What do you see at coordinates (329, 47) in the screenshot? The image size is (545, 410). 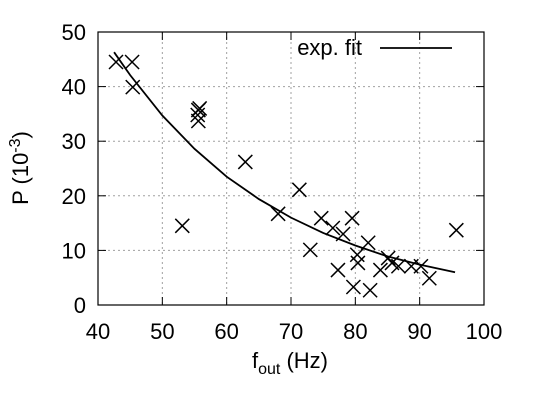 I see `legend-label: exp. fit` at bounding box center [329, 47].